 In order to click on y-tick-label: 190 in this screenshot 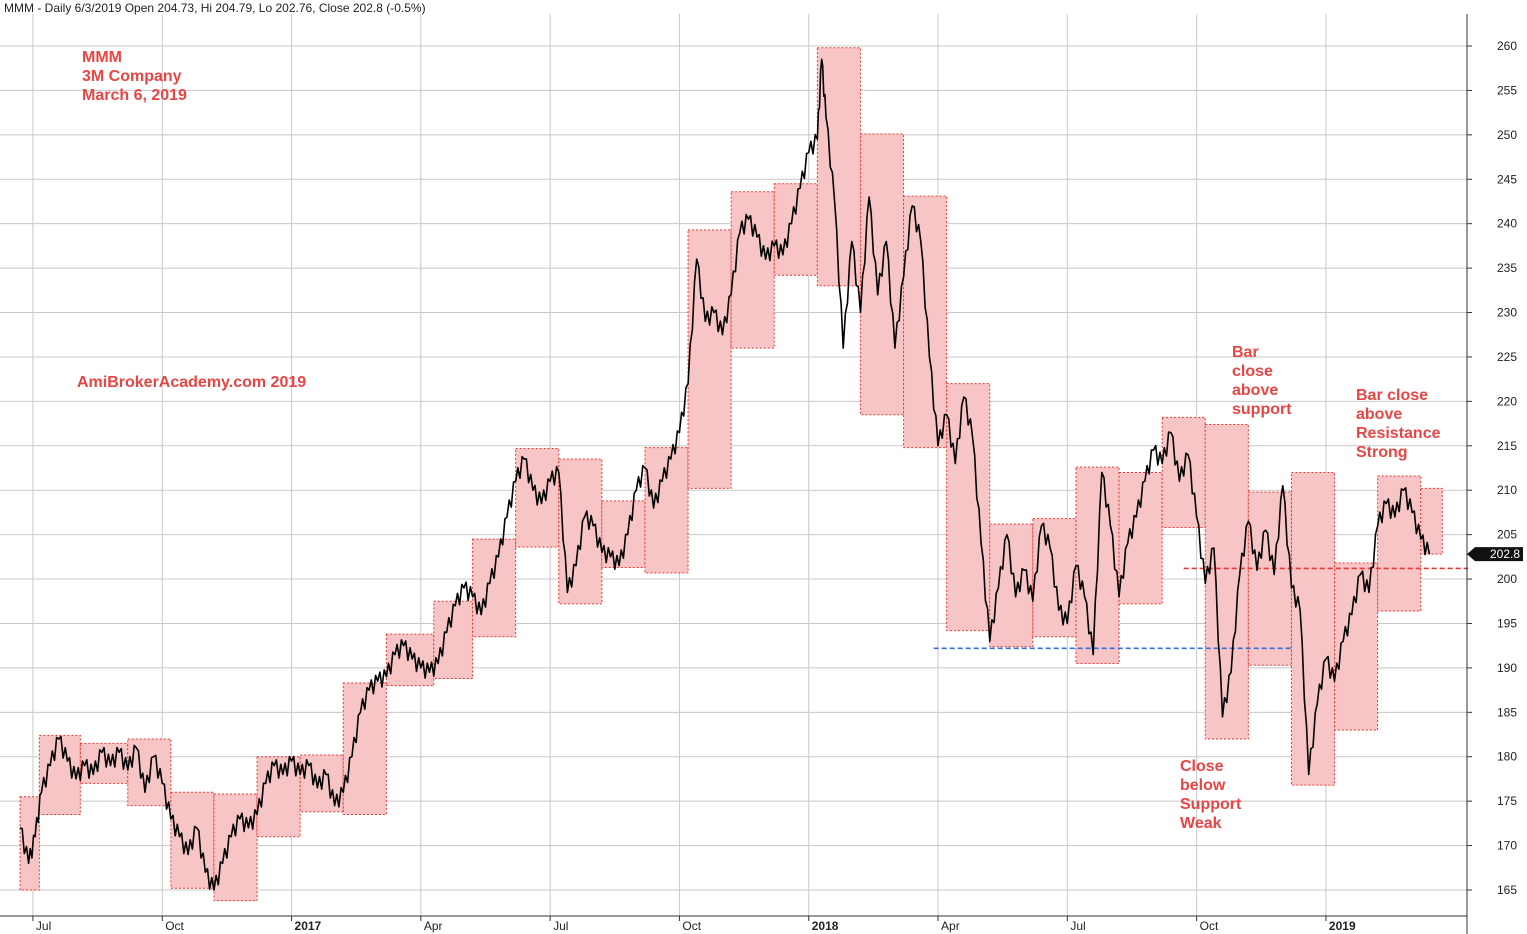, I will do `click(1507, 668)`.